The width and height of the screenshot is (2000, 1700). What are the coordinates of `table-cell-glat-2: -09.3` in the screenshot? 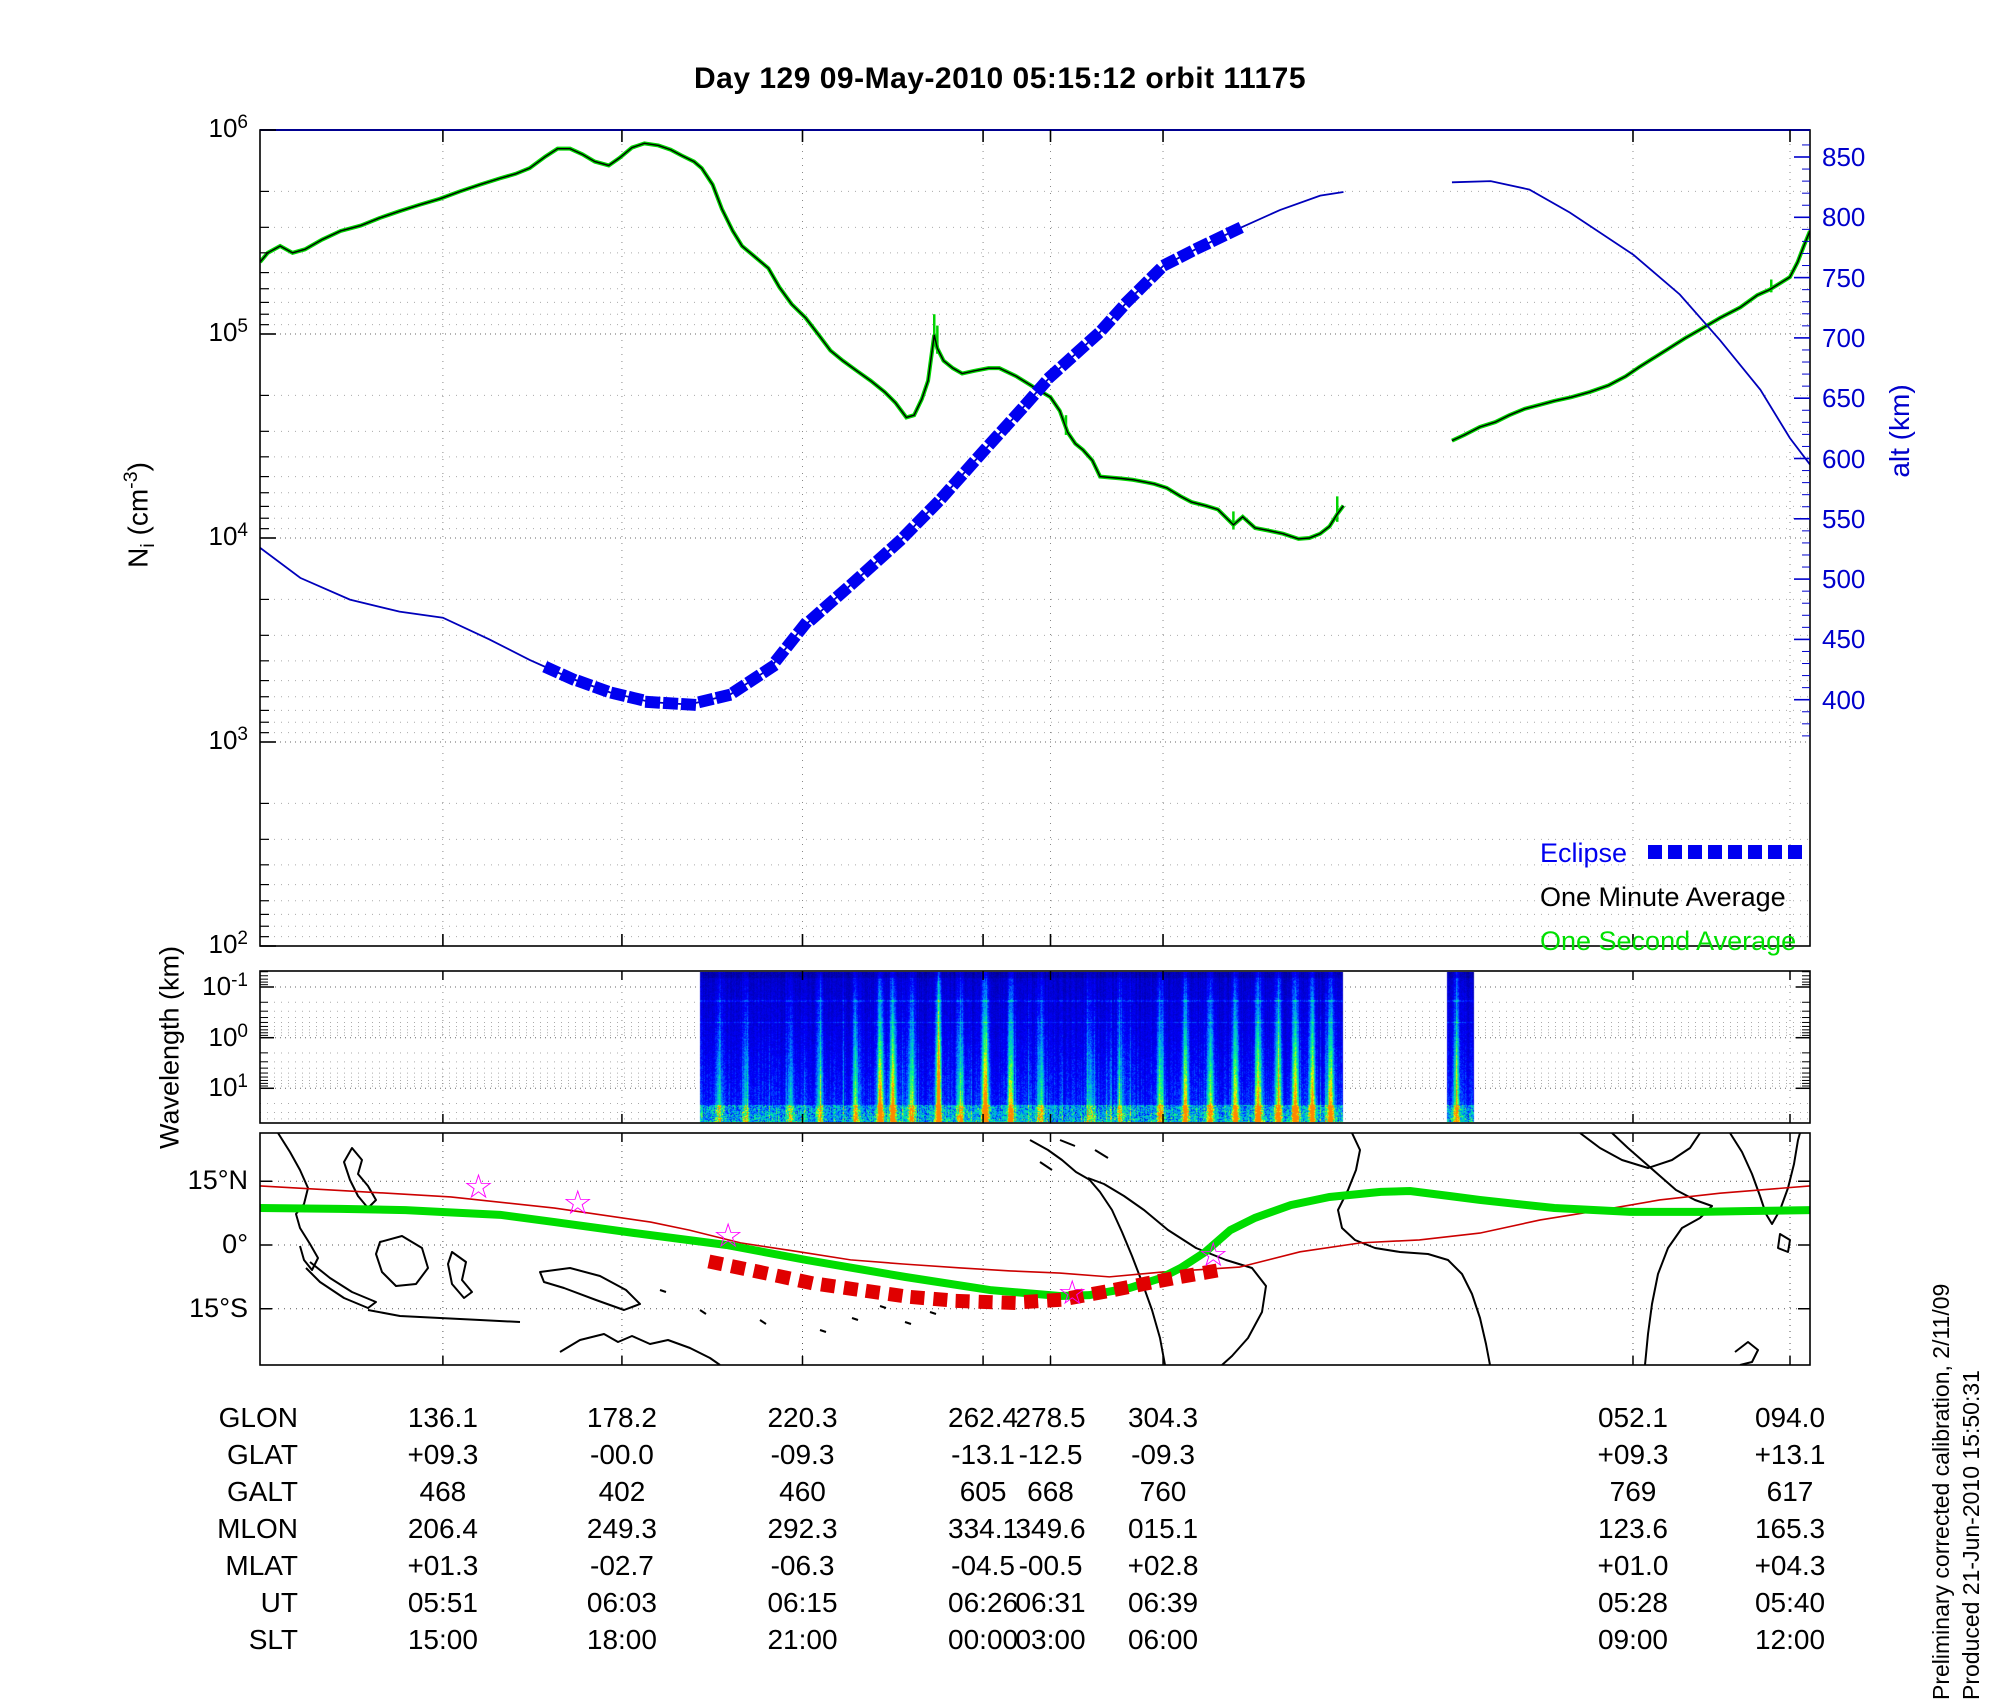 It's located at (802, 1454).